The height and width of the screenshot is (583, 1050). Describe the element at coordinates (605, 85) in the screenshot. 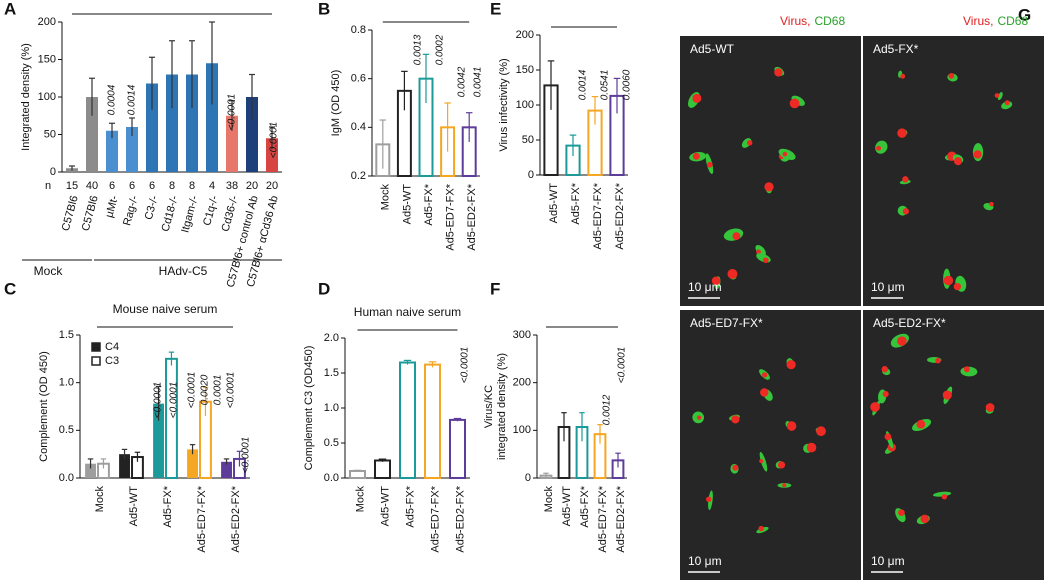

I see `p-value: 0.0541` at that location.